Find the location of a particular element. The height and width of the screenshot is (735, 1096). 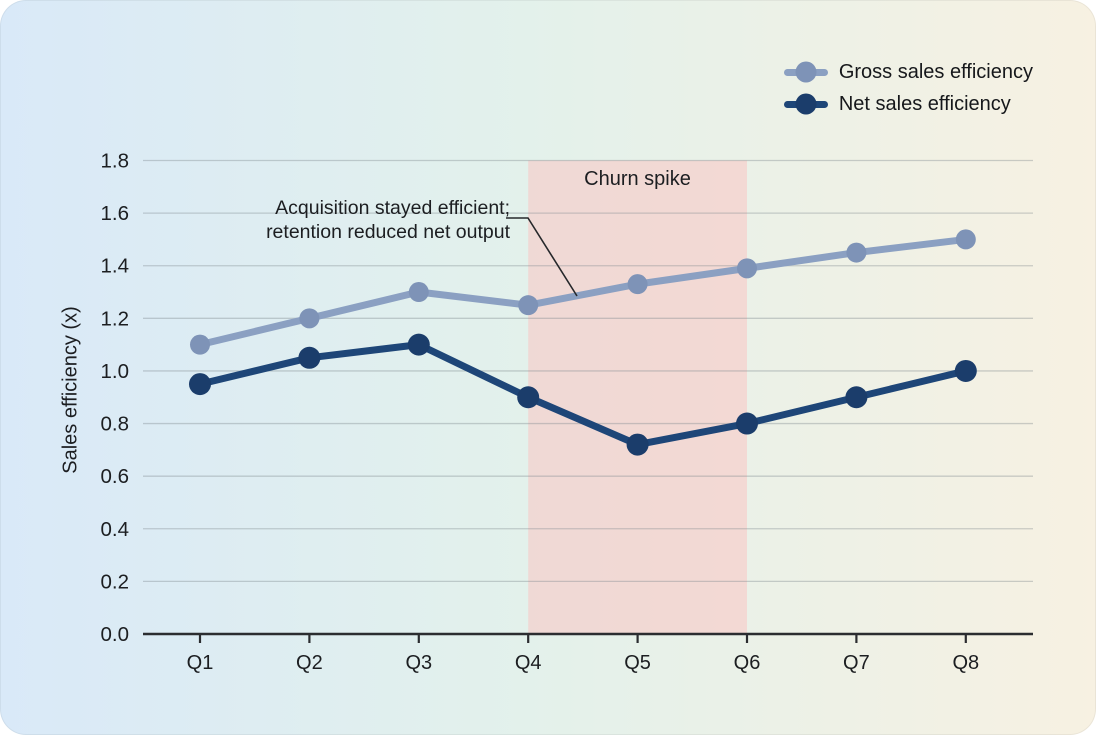

y-tick-label: 1.2 is located at coordinates (115, 318).